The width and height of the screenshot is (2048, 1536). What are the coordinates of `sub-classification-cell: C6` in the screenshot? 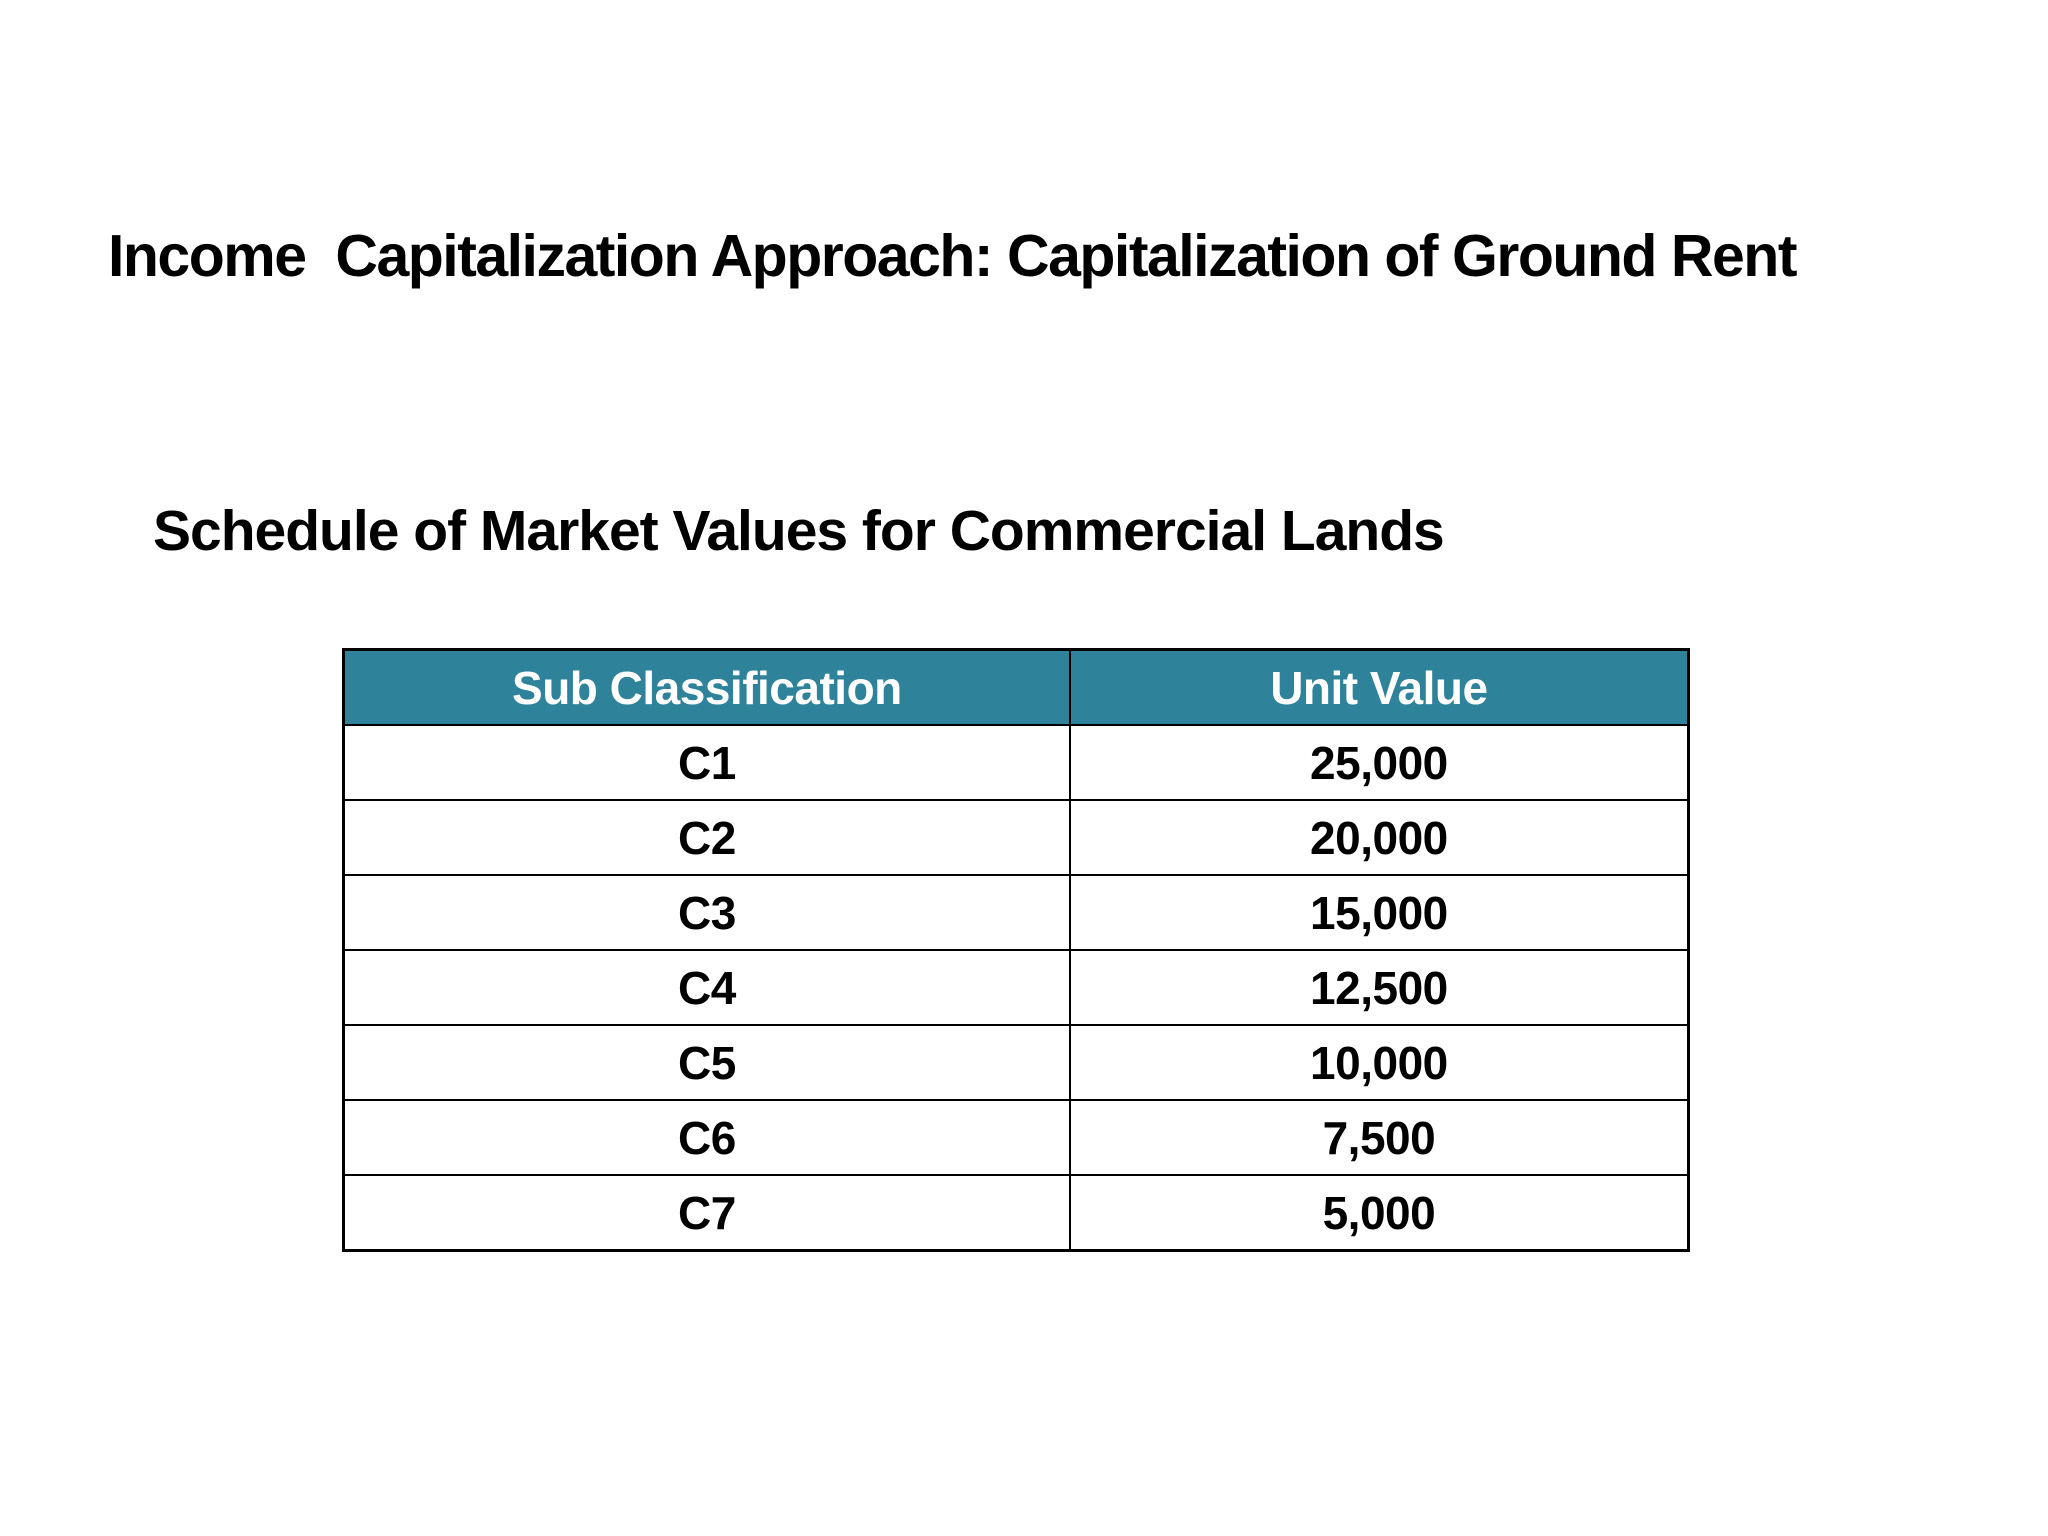 It's located at (706, 1137).